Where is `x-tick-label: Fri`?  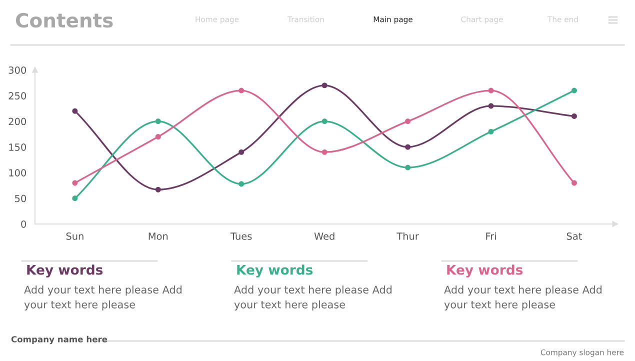
x-tick-label: Fri is located at coordinates (491, 236).